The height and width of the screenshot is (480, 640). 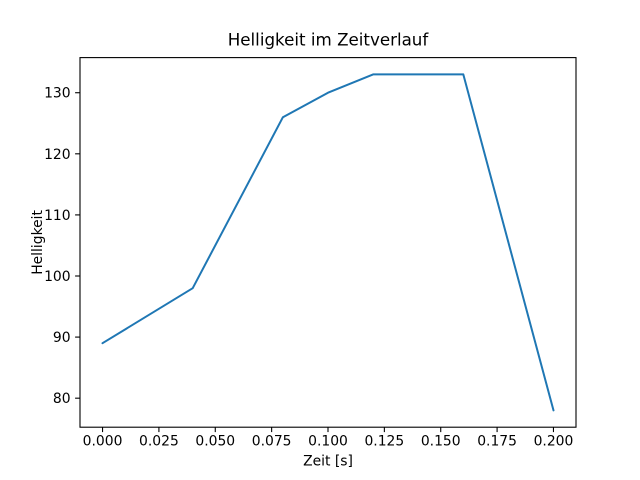 What do you see at coordinates (215, 442) in the screenshot?
I see `x-tick-label: 0.050` at bounding box center [215, 442].